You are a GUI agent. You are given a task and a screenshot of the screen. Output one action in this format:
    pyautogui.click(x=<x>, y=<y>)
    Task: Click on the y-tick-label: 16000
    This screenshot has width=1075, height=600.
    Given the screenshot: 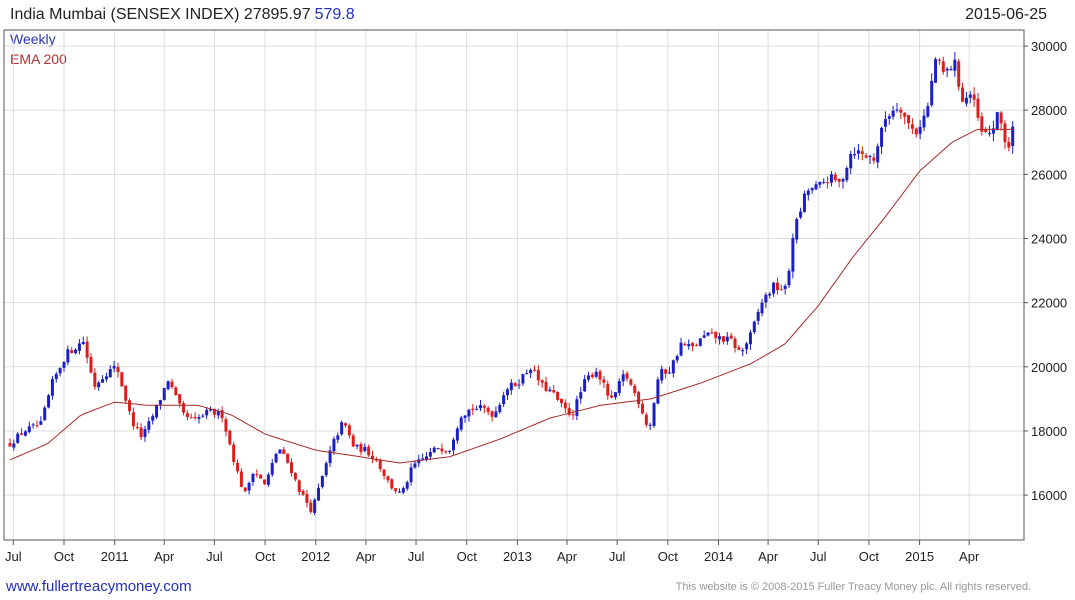 What is the action you would take?
    pyautogui.click(x=1049, y=495)
    